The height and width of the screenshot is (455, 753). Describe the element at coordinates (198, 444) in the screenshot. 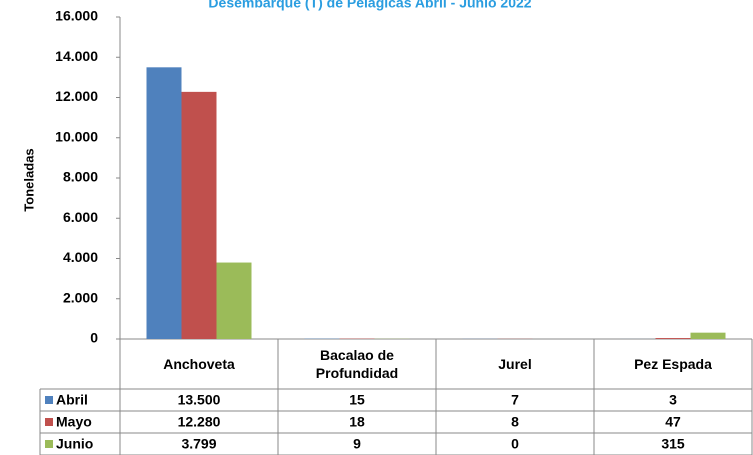

I see `value-label: 3.799` at that location.